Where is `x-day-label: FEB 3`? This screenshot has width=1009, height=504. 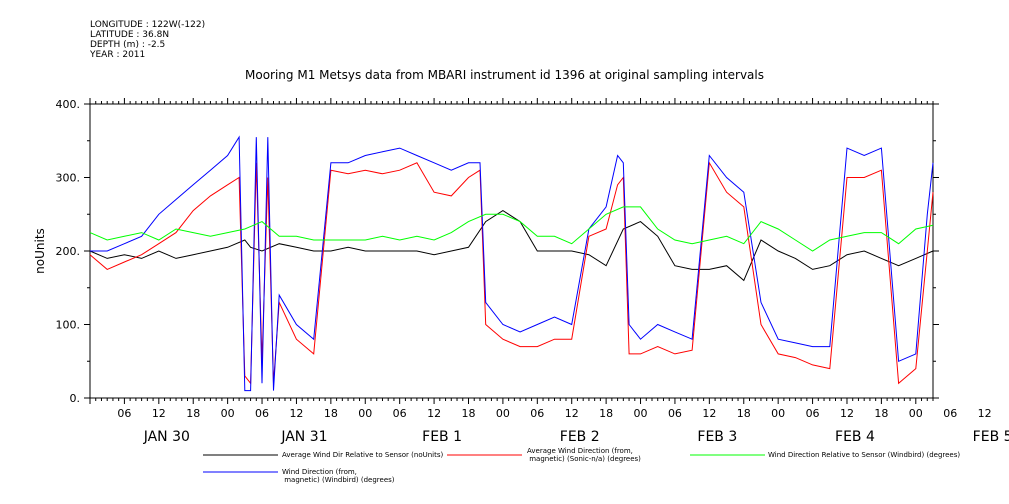
x-day-label: FEB 3 is located at coordinates (717, 437).